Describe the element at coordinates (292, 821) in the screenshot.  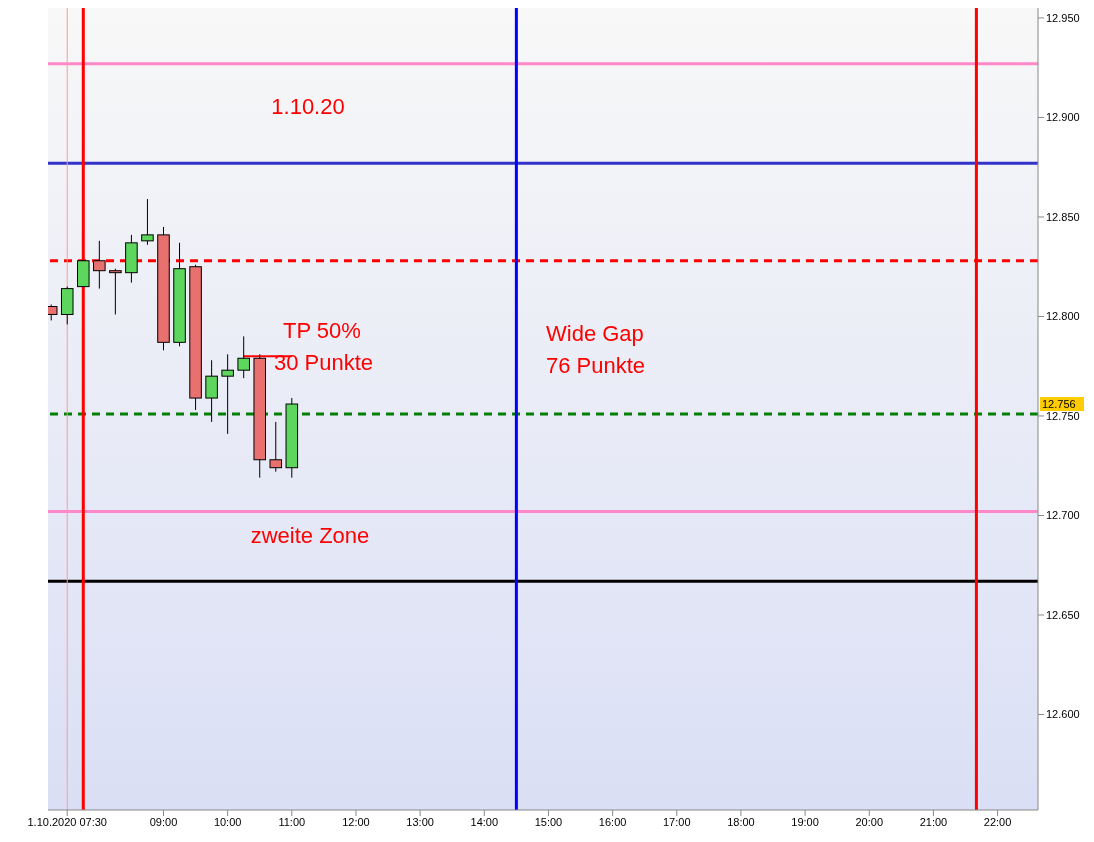
I see `x-tick-label: 11:00` at that location.